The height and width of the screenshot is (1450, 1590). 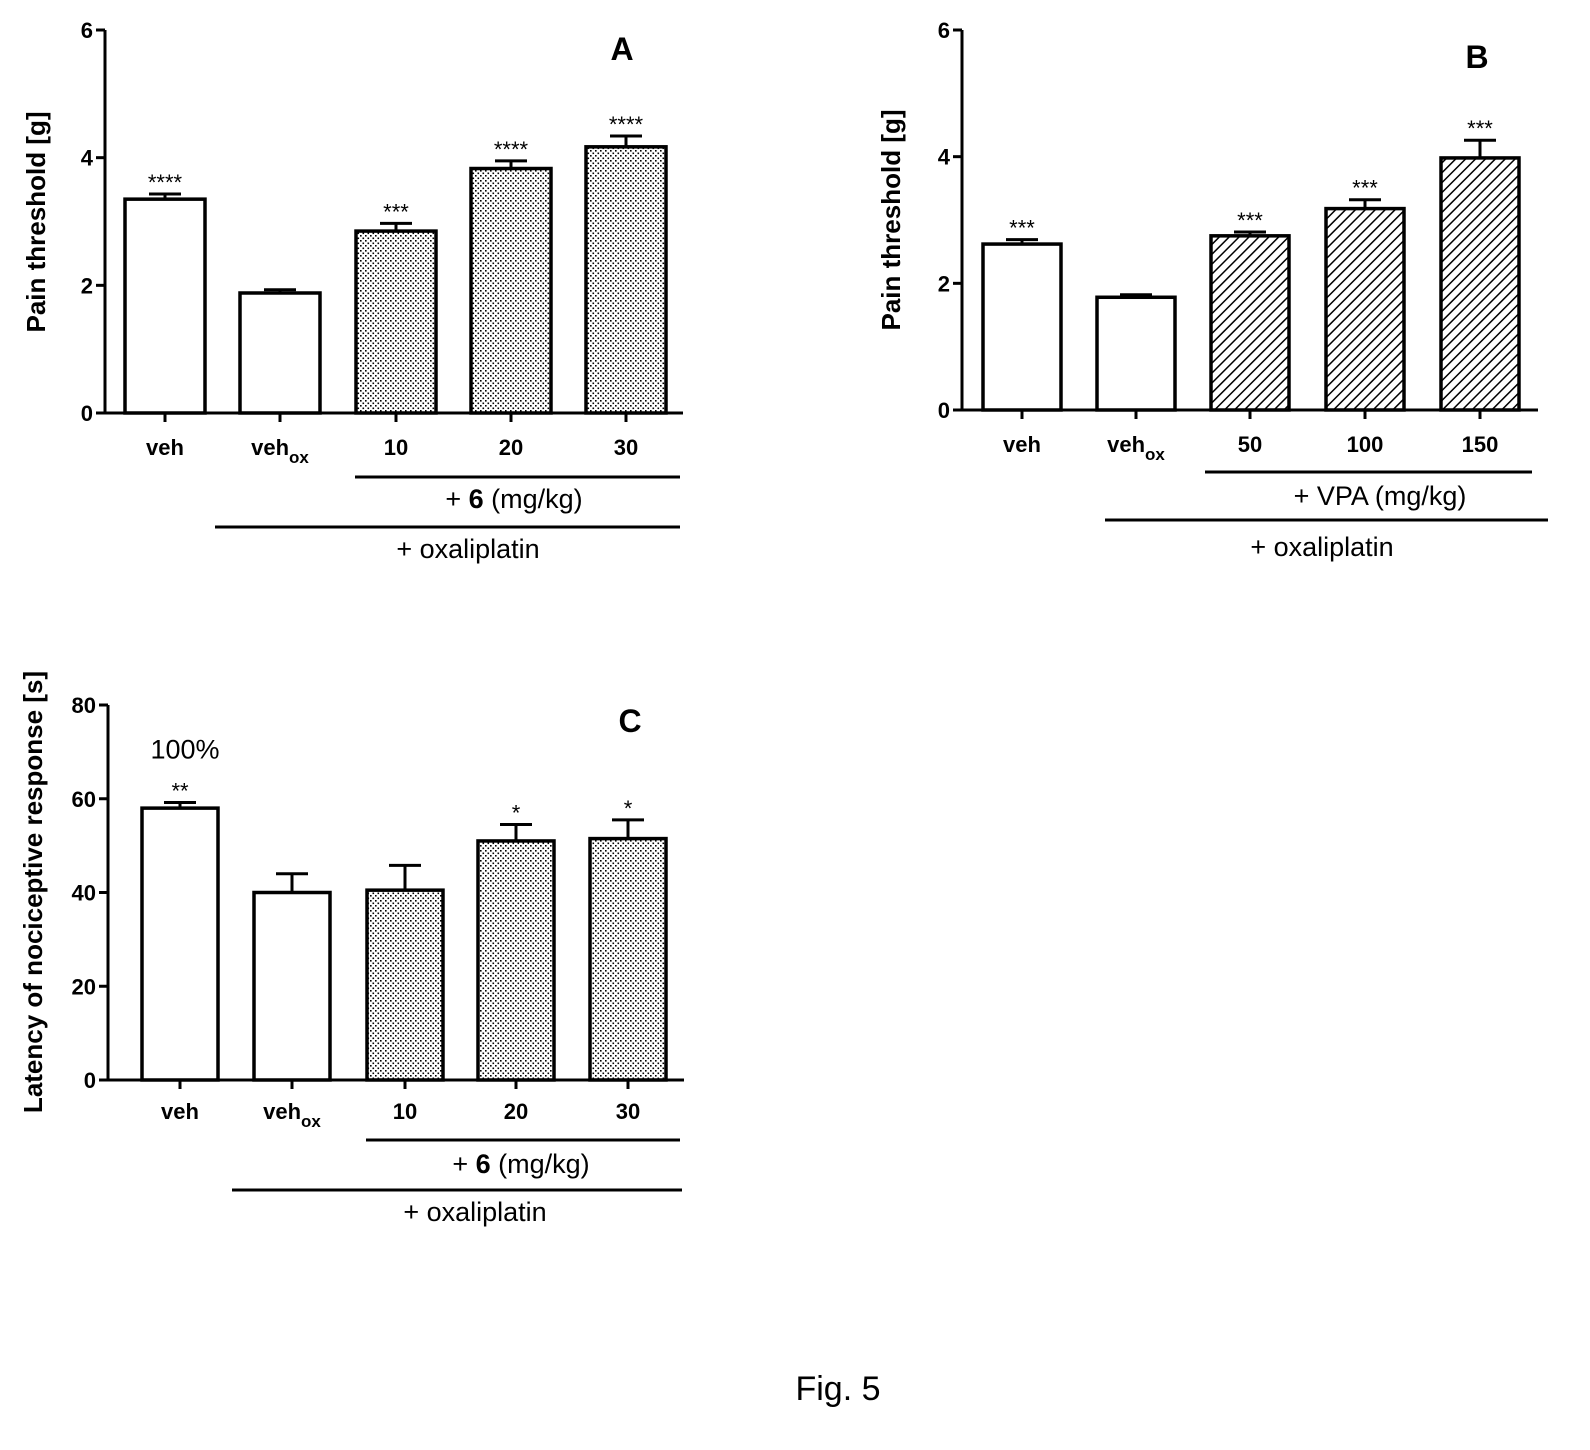 What do you see at coordinates (1380, 496) in the screenshot?
I see `treatment-group-label: + VPA (mg/kg)` at bounding box center [1380, 496].